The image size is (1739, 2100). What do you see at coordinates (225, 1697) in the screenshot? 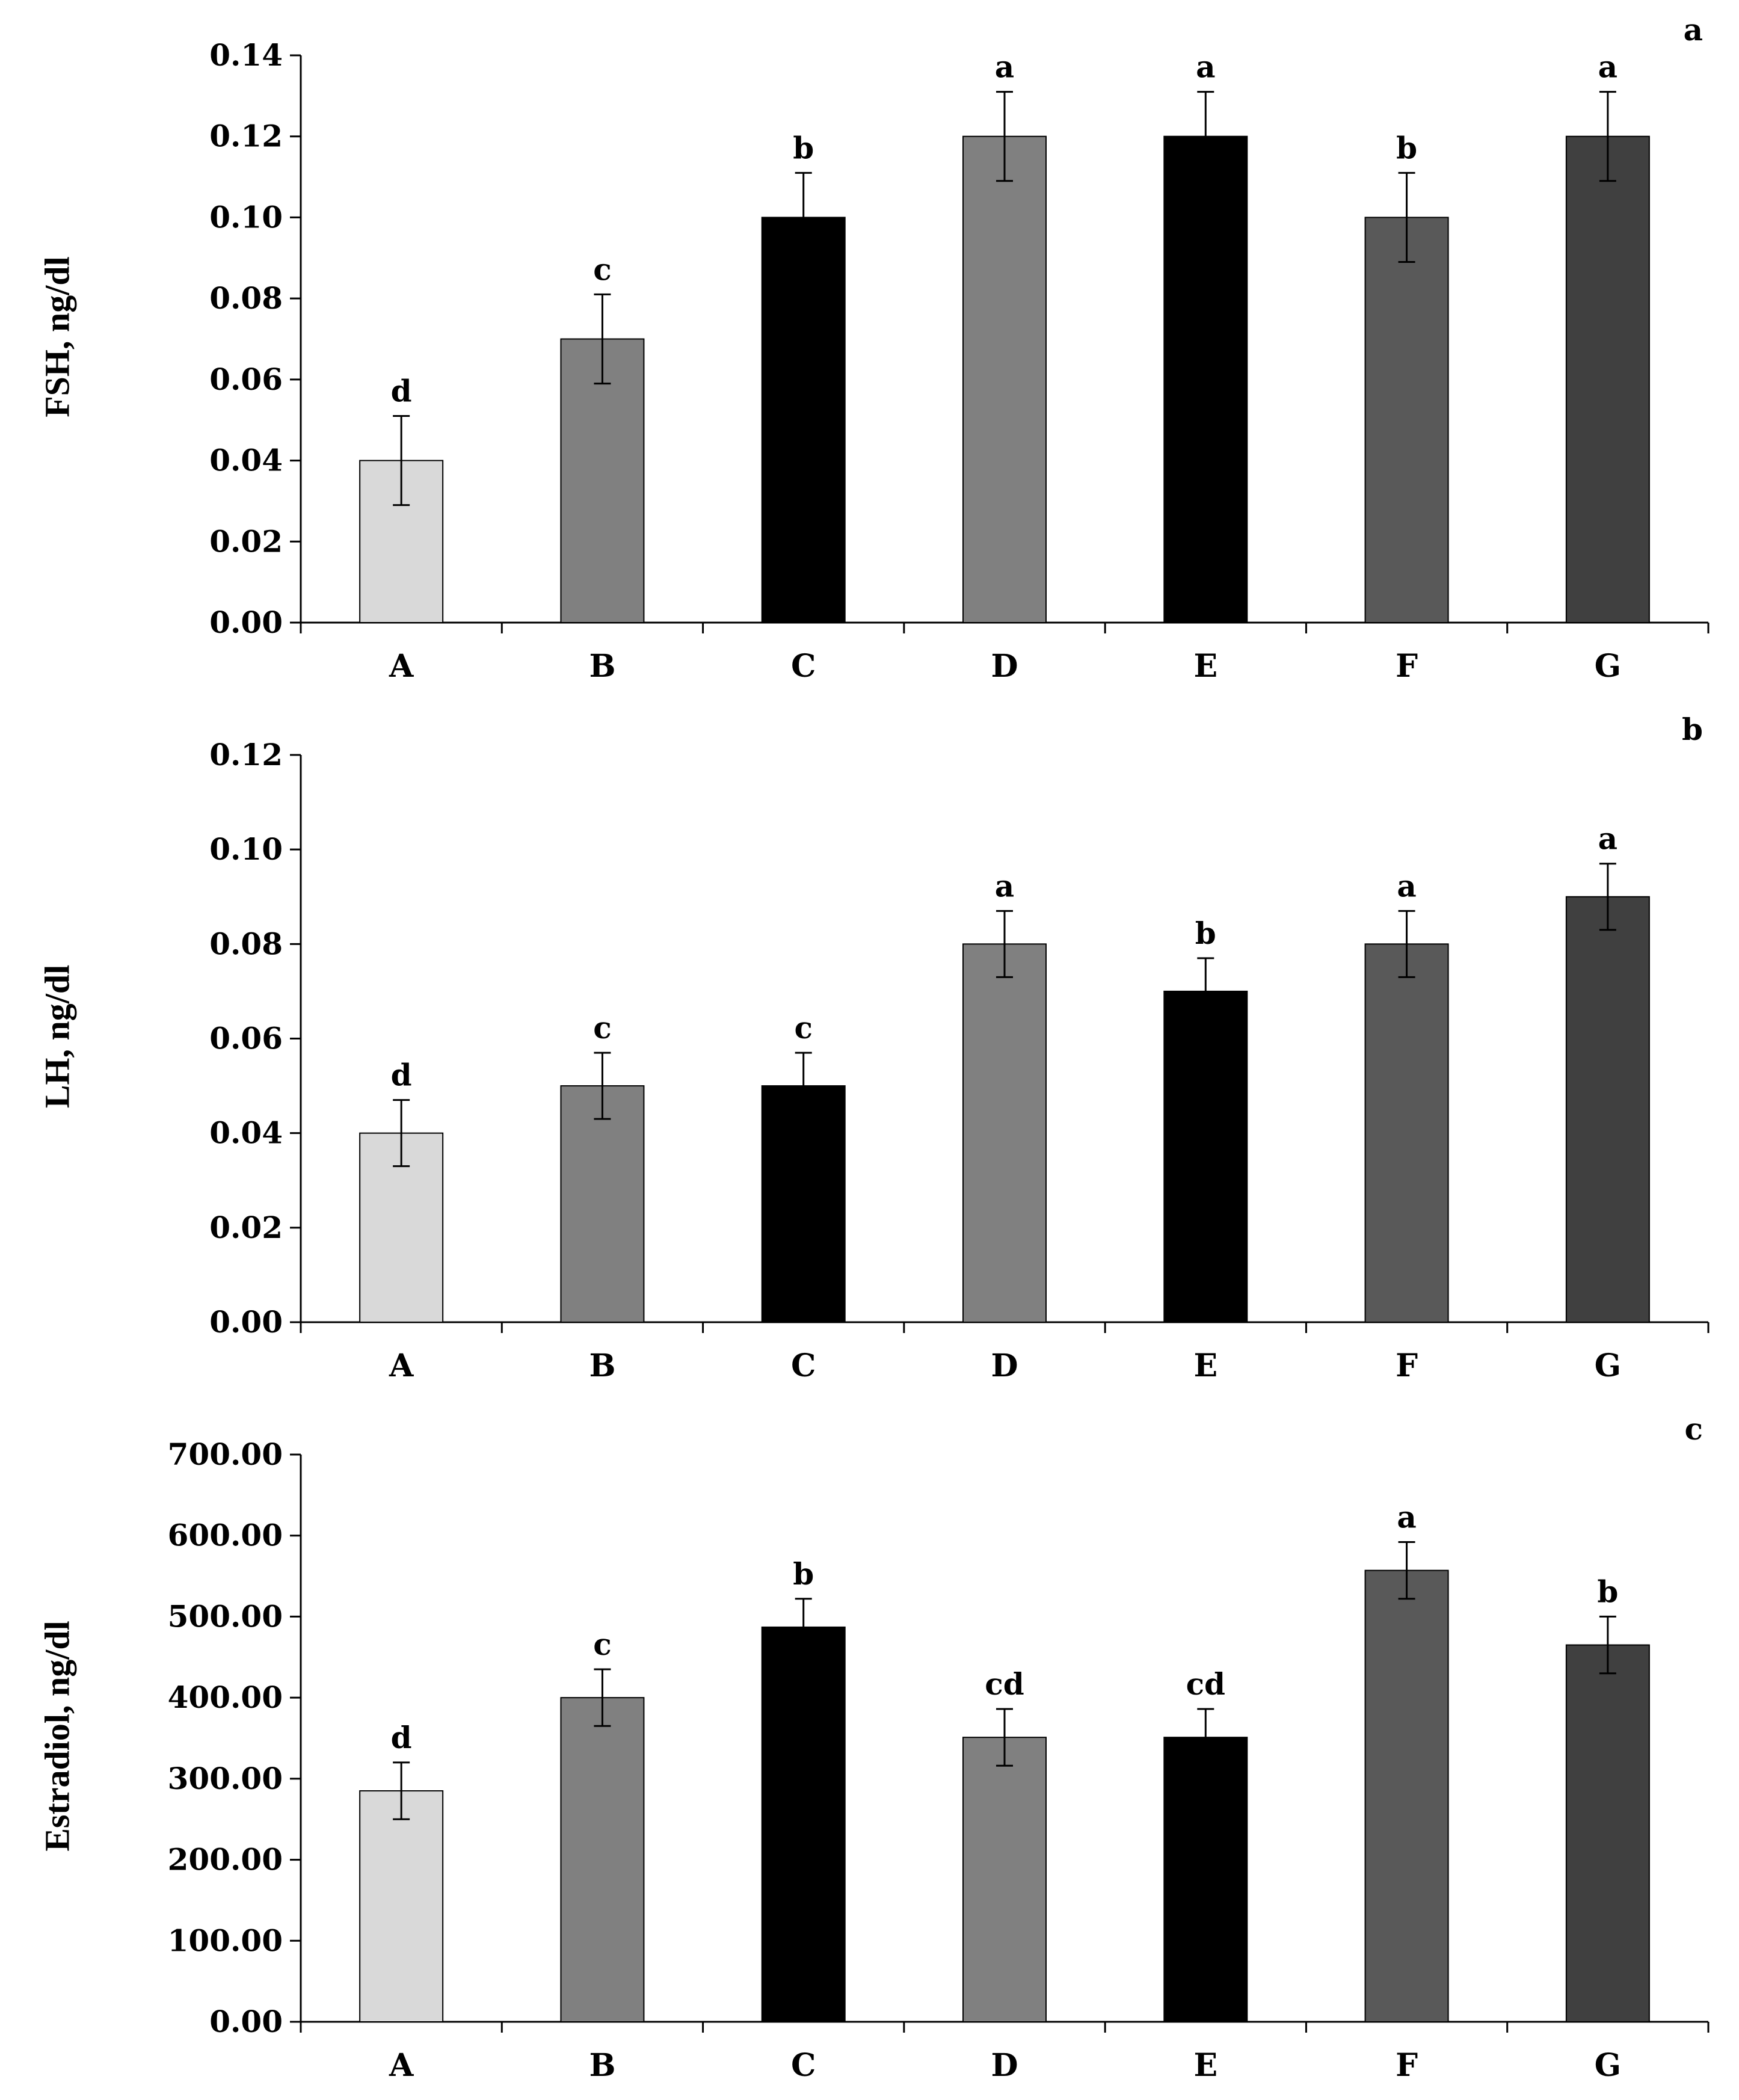
I see `y-tick-label: 400.00` at bounding box center [225, 1697].